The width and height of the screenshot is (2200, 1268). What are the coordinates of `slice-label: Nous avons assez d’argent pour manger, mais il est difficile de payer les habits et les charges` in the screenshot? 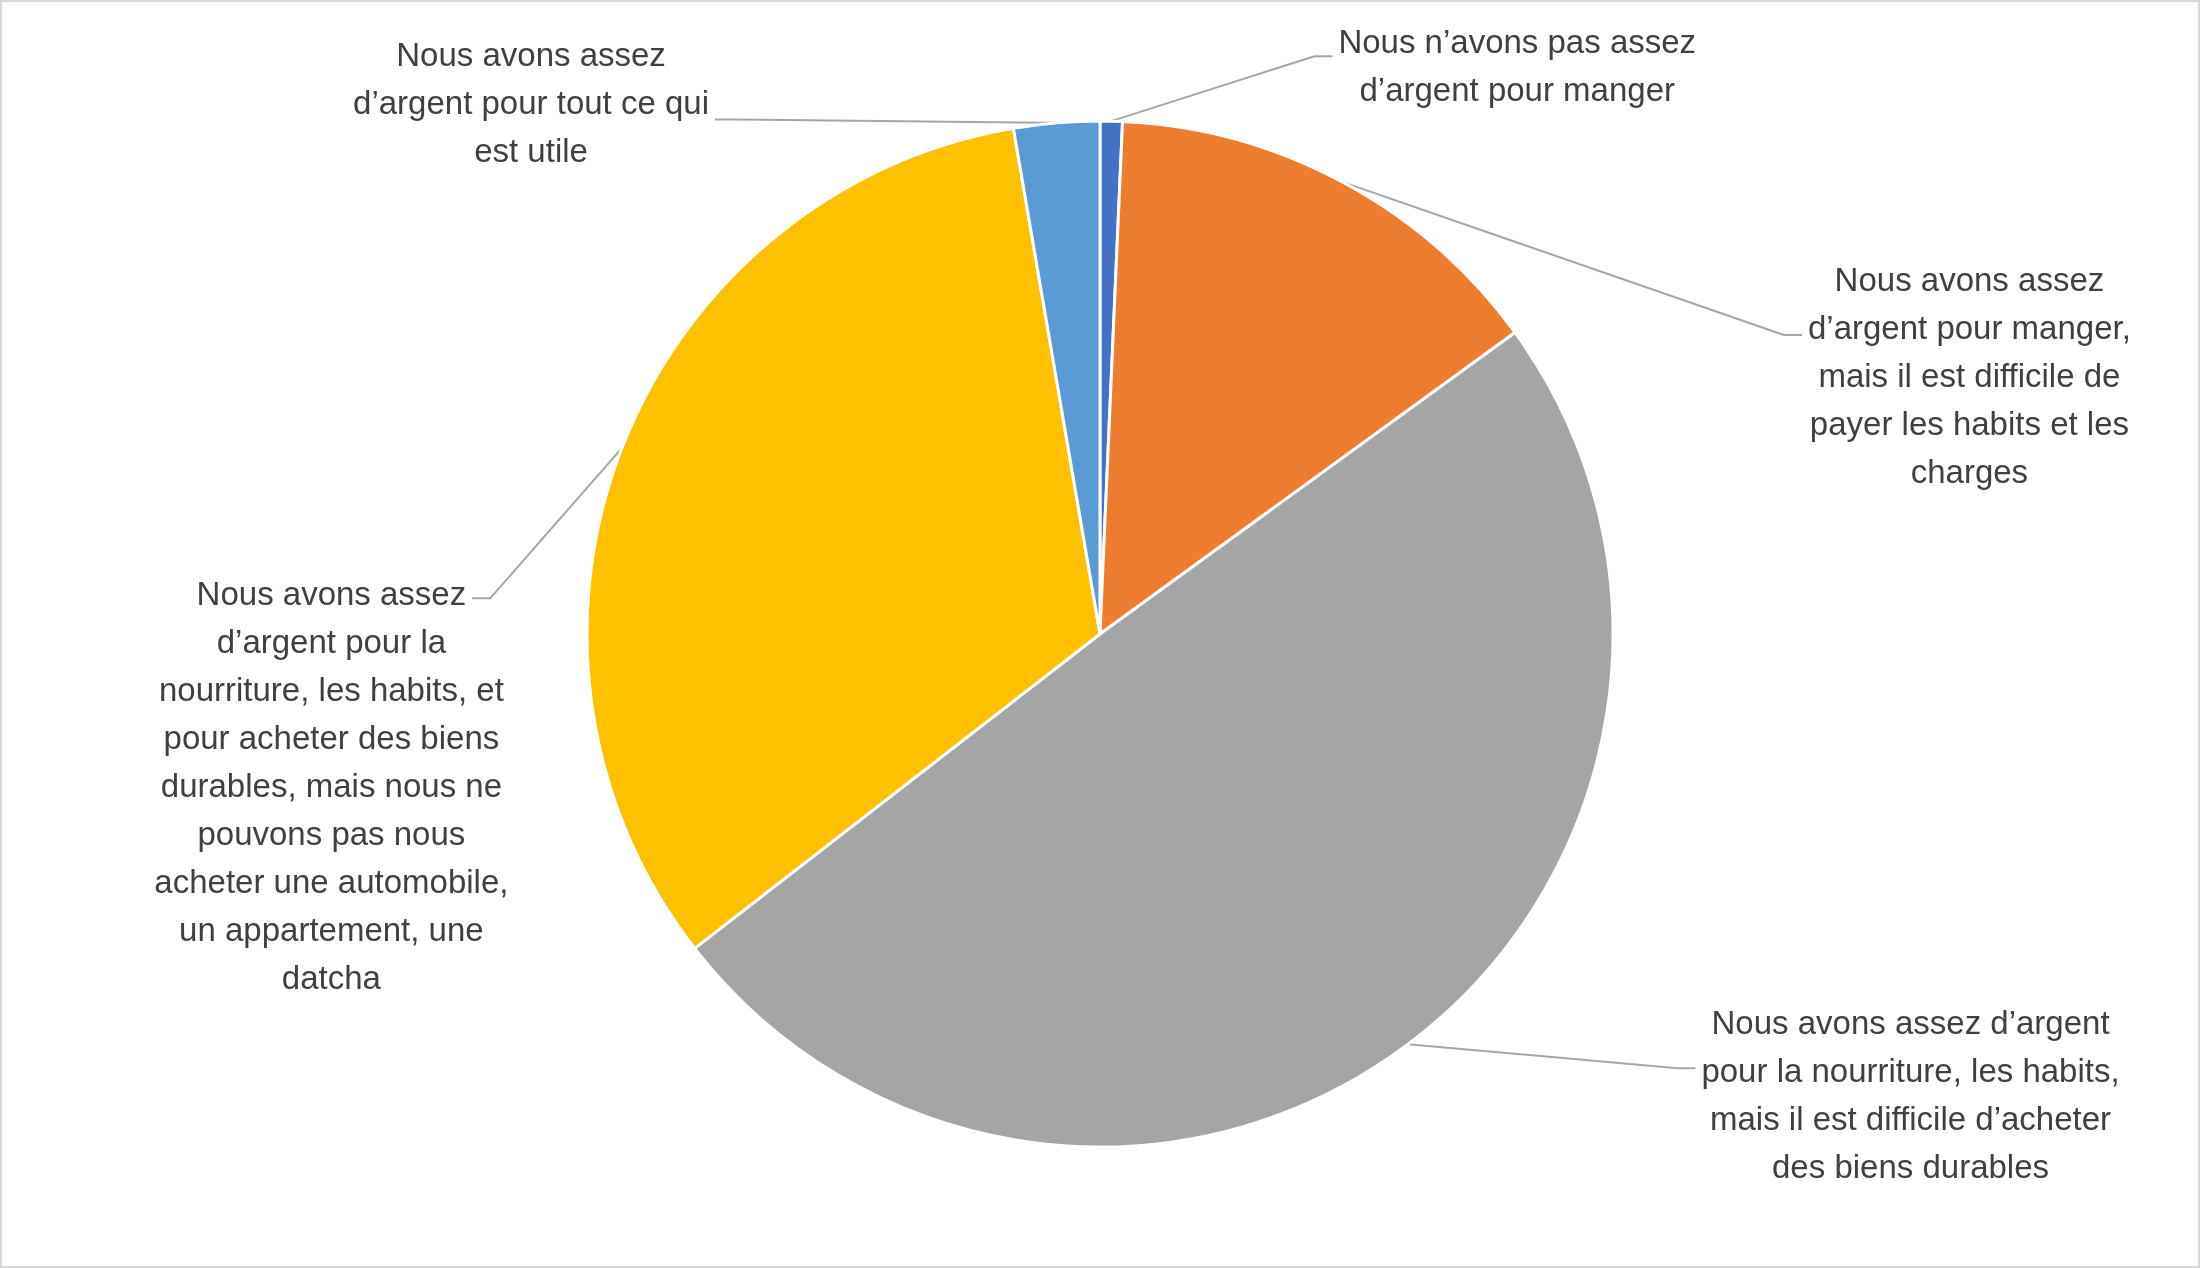 It's located at (1969, 376).